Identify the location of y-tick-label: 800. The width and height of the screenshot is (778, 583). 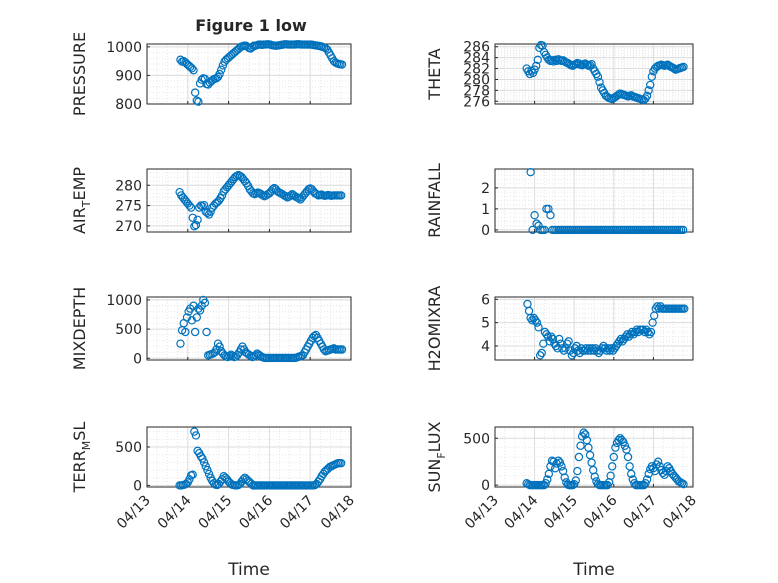
(128, 105).